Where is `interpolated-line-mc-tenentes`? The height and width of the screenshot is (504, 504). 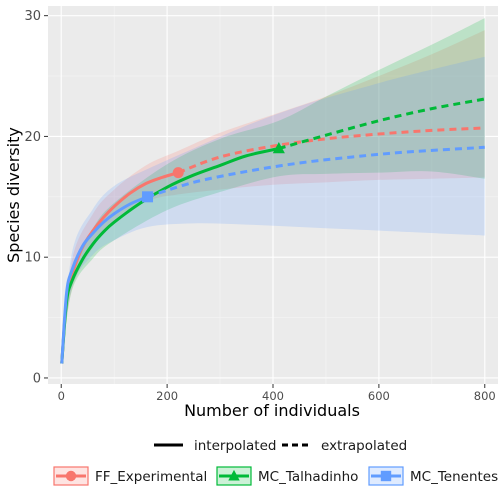 interpolated-line-mc-tenentes is located at coordinates (104, 279).